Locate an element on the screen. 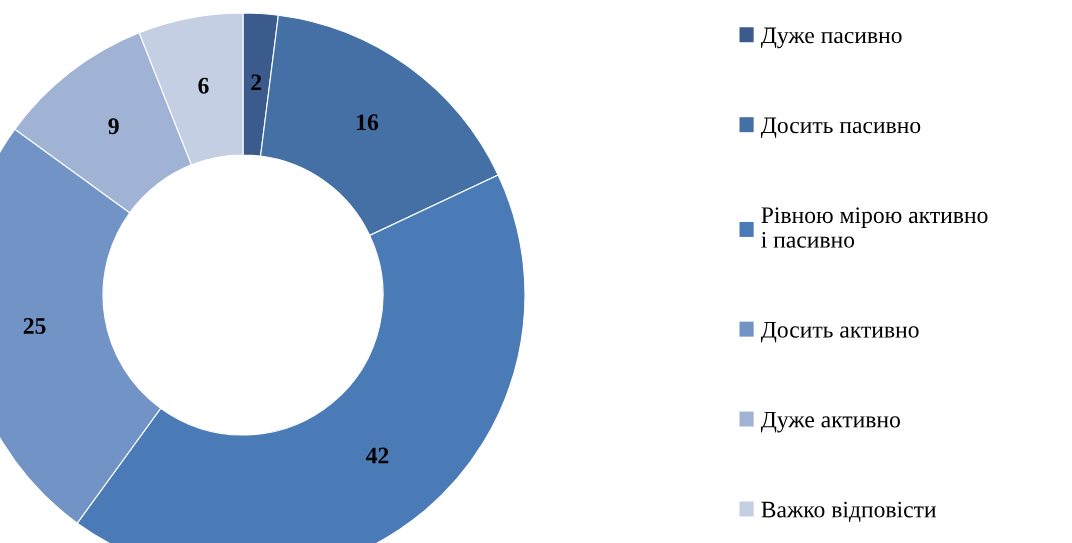 The height and width of the screenshot is (543, 1072). legend-label: Досить пасивно is located at coordinates (840, 128).